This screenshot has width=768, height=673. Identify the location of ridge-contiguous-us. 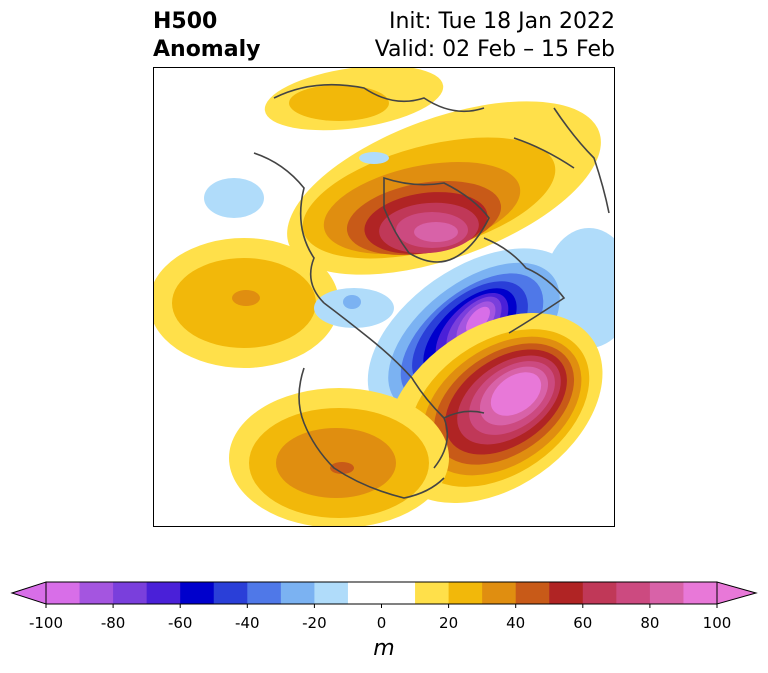
(339, 457).